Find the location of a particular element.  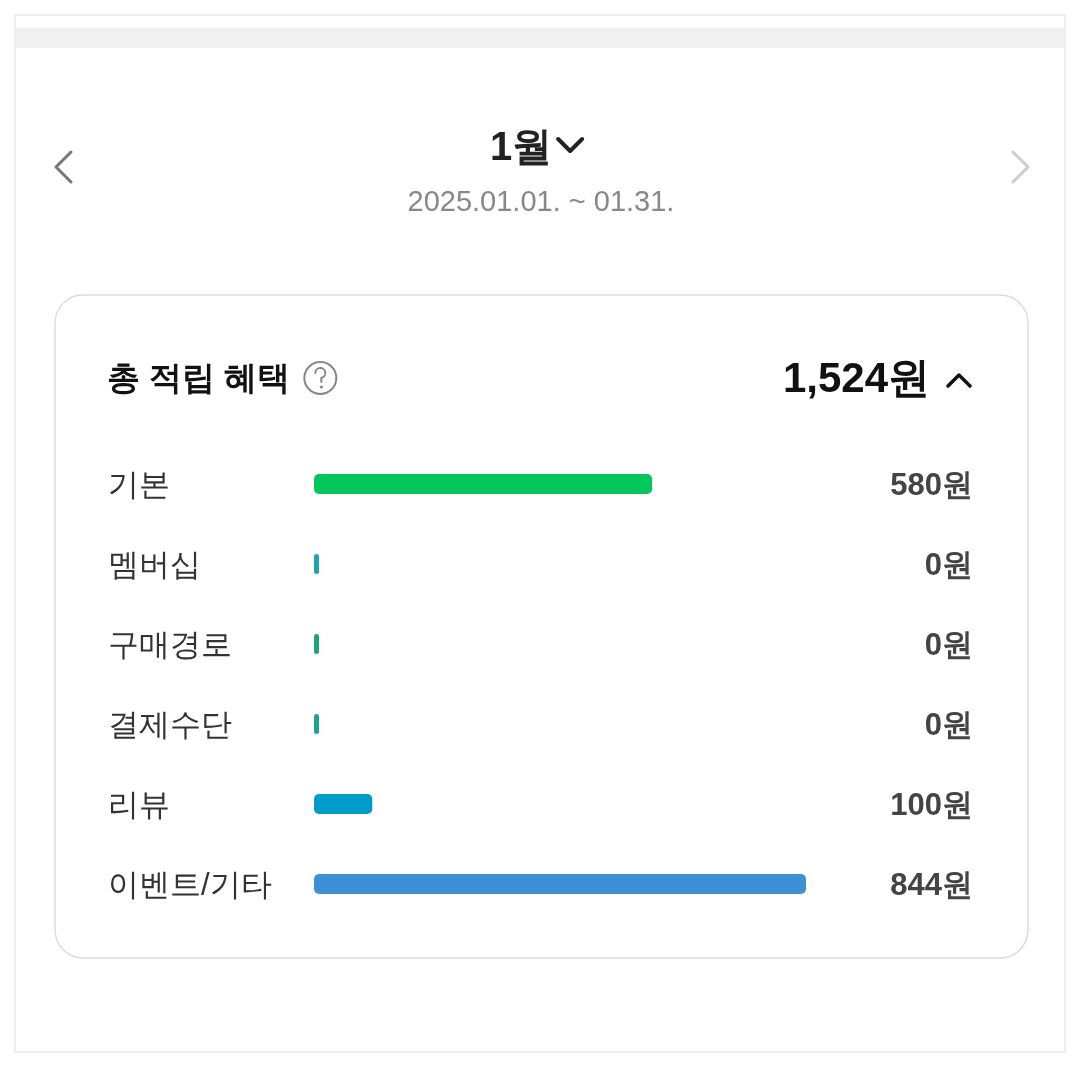

y-tick-label: 기본 is located at coordinates (139, 484).